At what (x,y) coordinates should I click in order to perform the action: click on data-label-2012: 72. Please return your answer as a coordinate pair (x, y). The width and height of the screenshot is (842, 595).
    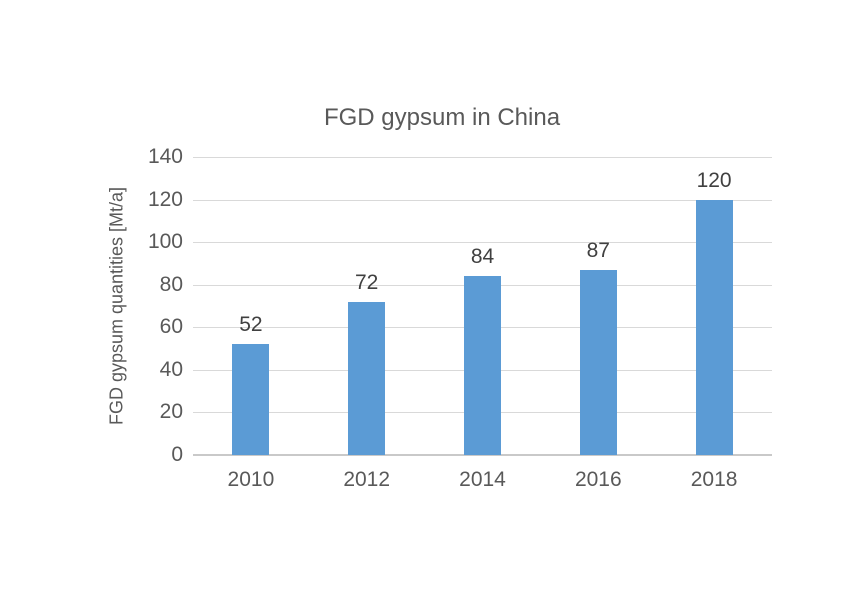
    Looking at the image, I should click on (367, 282).